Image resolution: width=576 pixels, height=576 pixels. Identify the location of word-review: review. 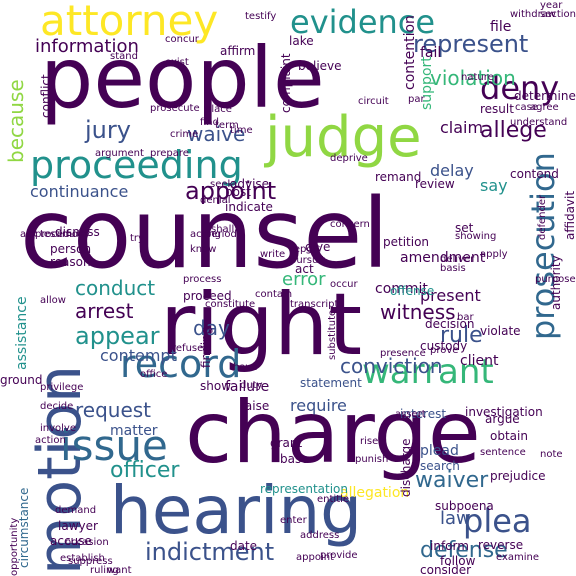
(435, 184).